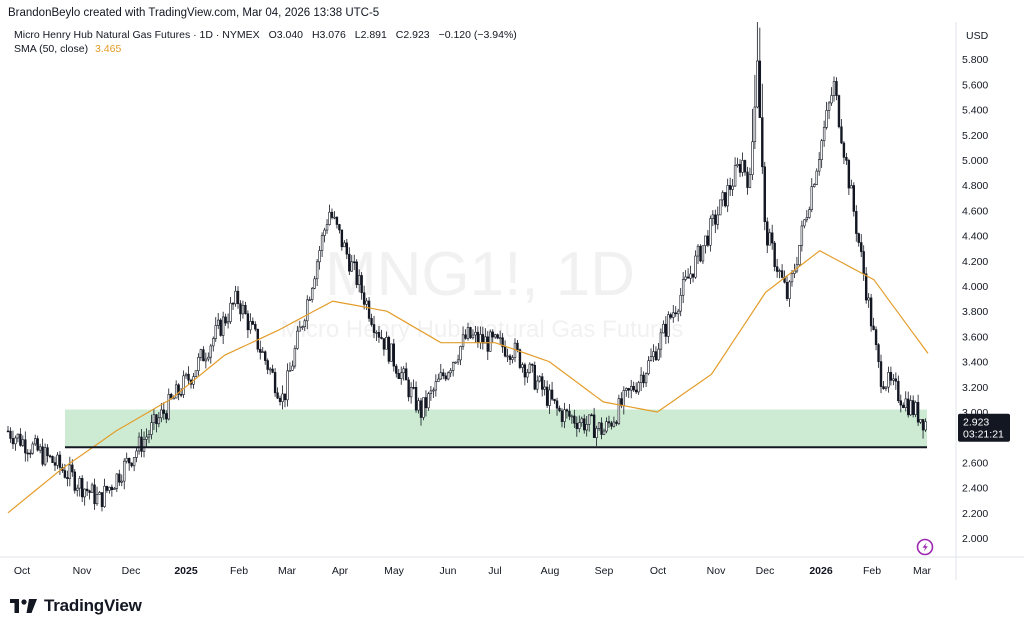 The image size is (1024, 630). What do you see at coordinates (480, 274) in the screenshot?
I see `watermark-symbol: MNG1!, 1D` at bounding box center [480, 274].